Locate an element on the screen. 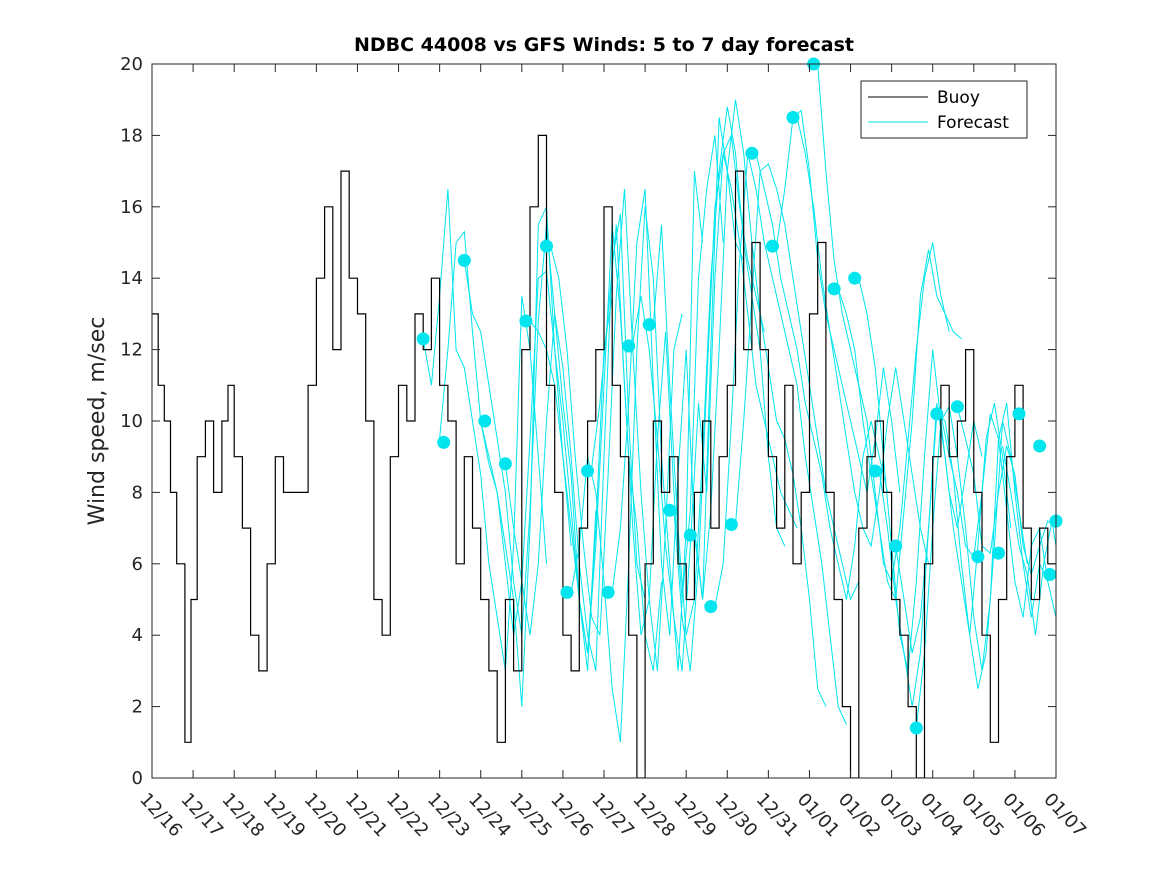 The width and height of the screenshot is (1167, 875). x-tick-label: 12/17 is located at coordinates (201, 815).